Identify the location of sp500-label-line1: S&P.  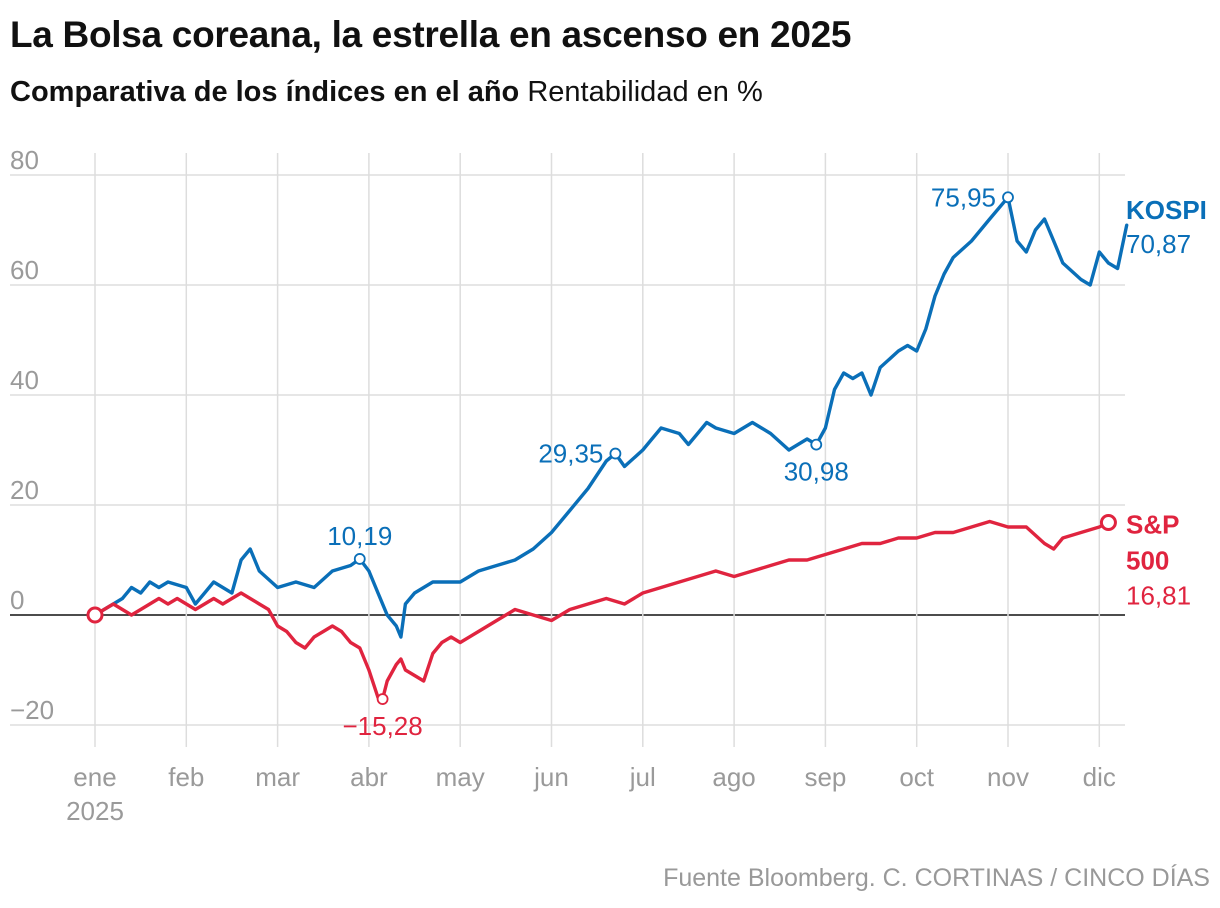
(1152, 525).